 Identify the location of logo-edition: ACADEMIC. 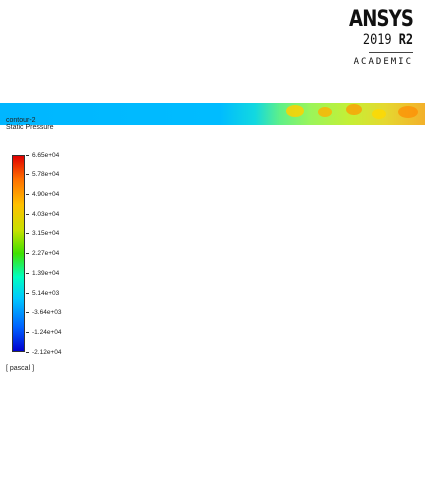
(383, 62).